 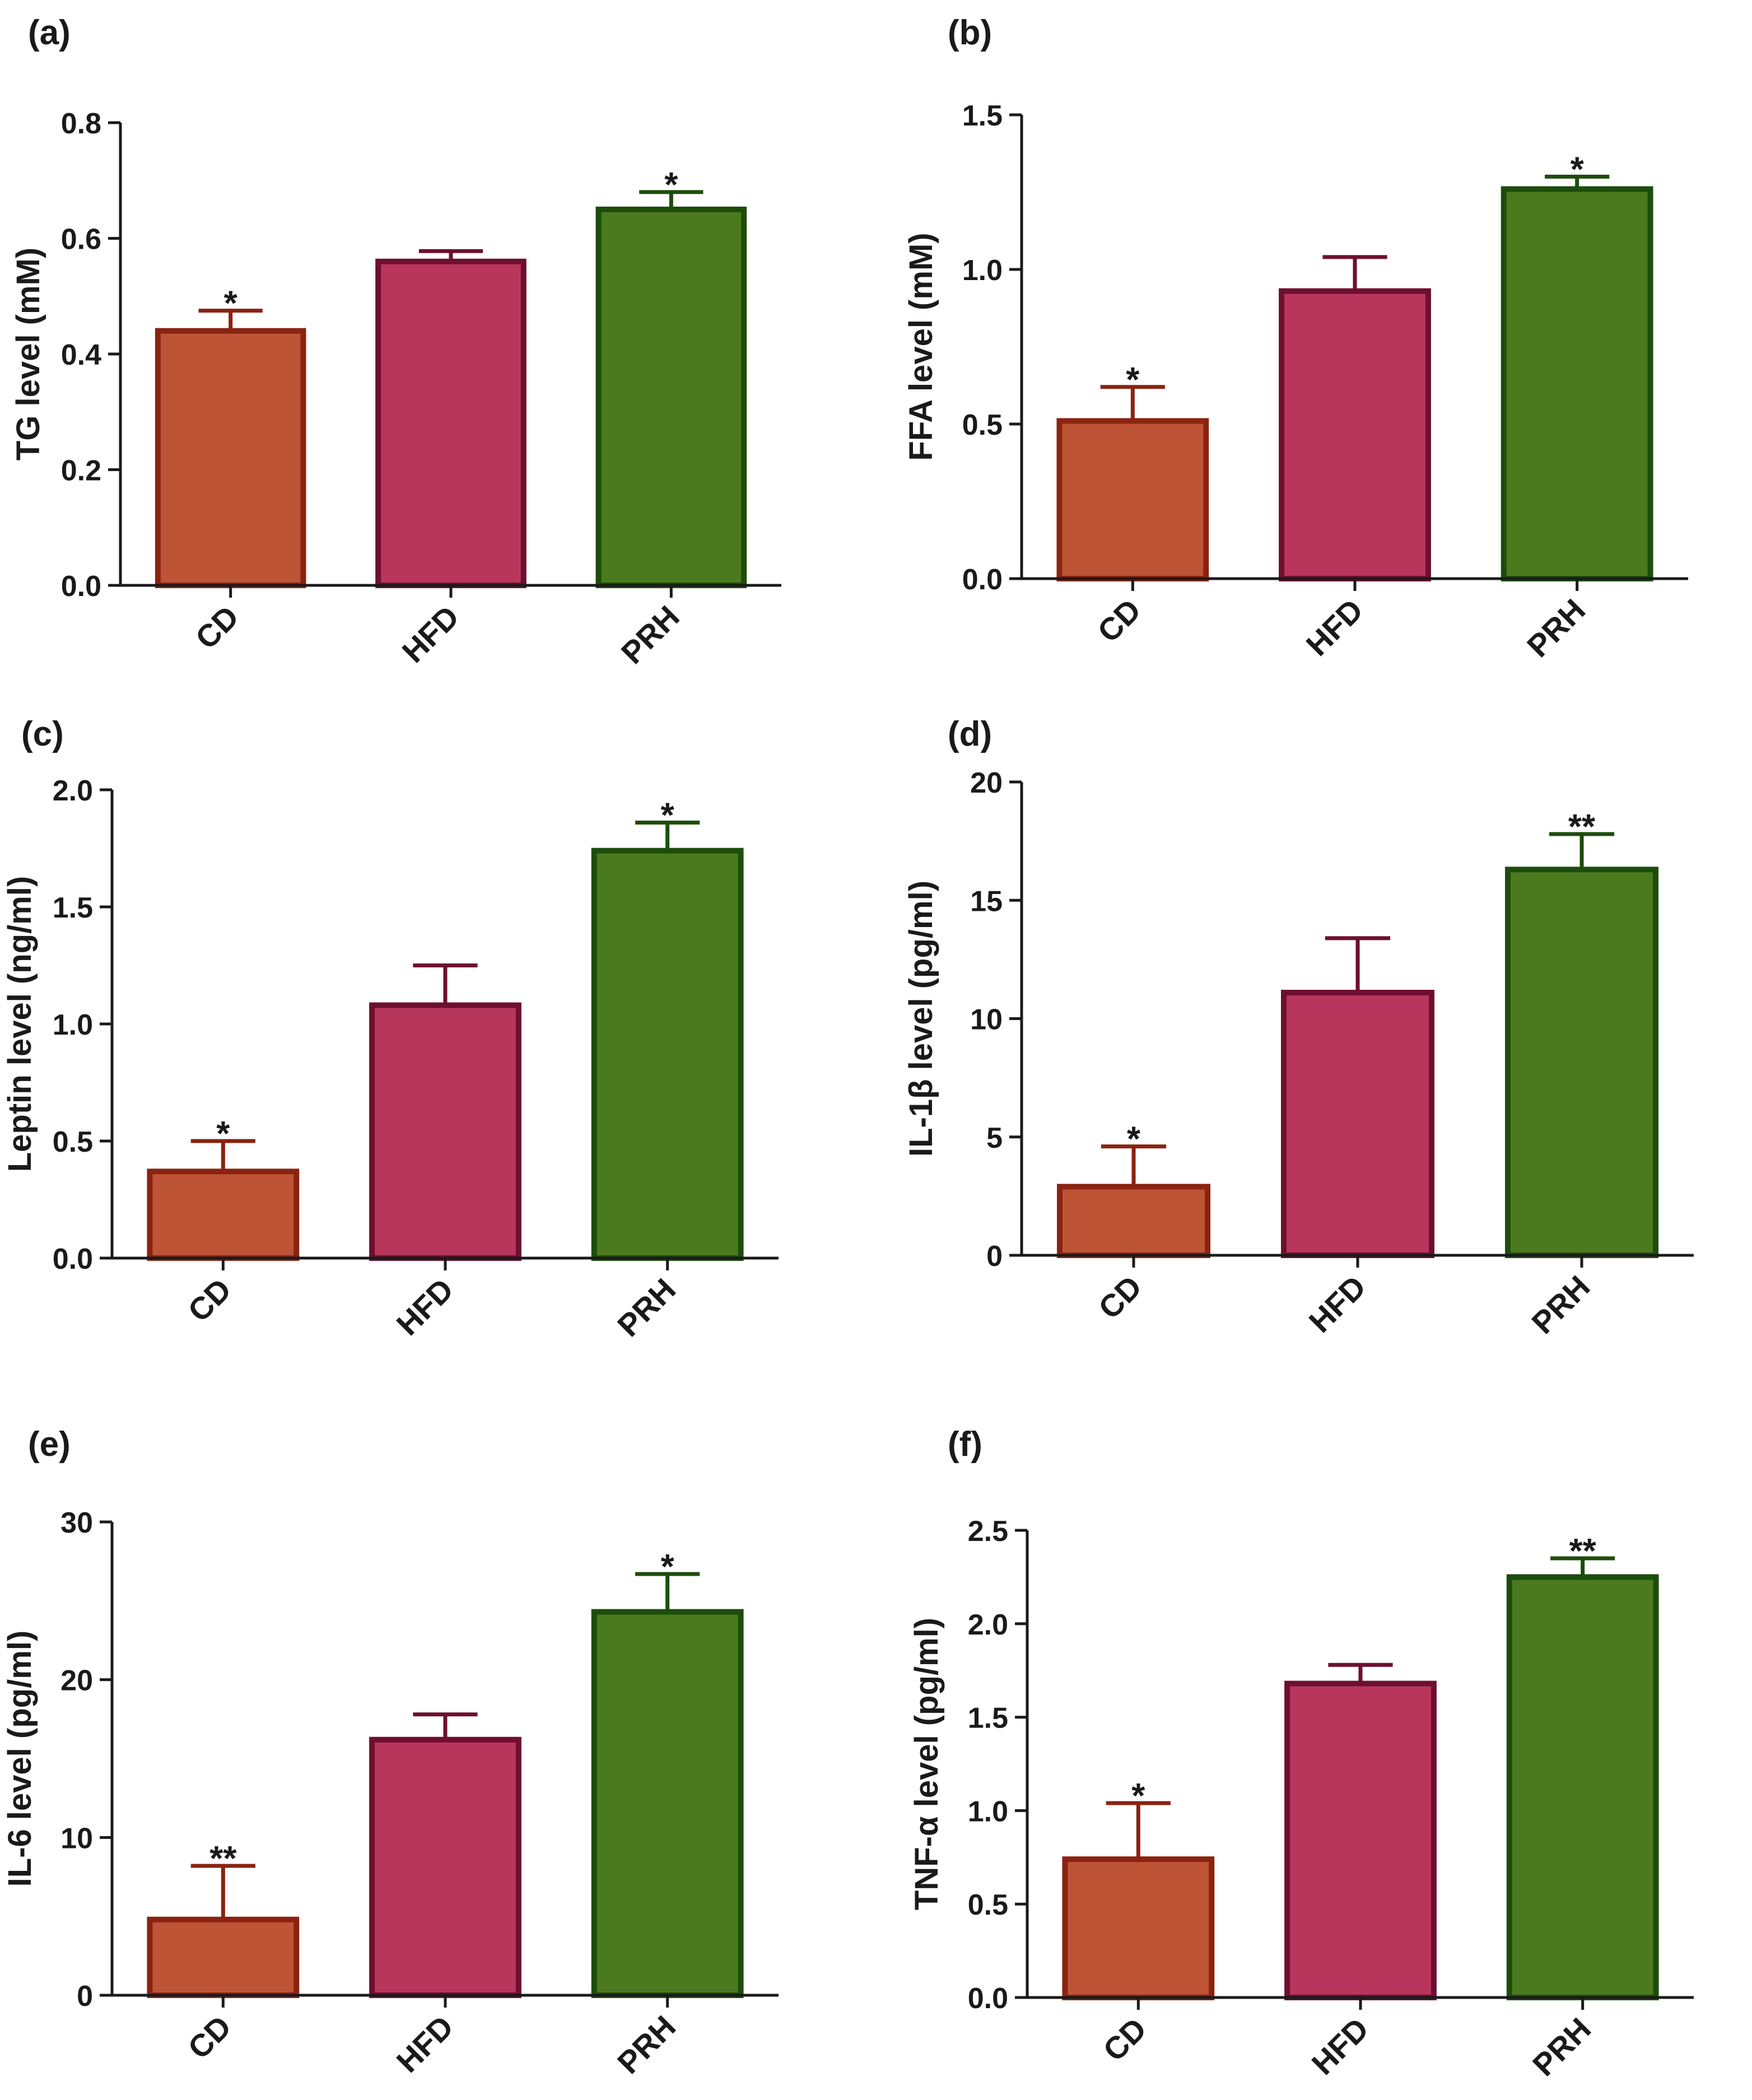 I want to click on bar-chart-svg: * CD HFD * PRH 0.0 0.5 1.0 1.5 FFA level (mM), so click(x=1295, y=382).